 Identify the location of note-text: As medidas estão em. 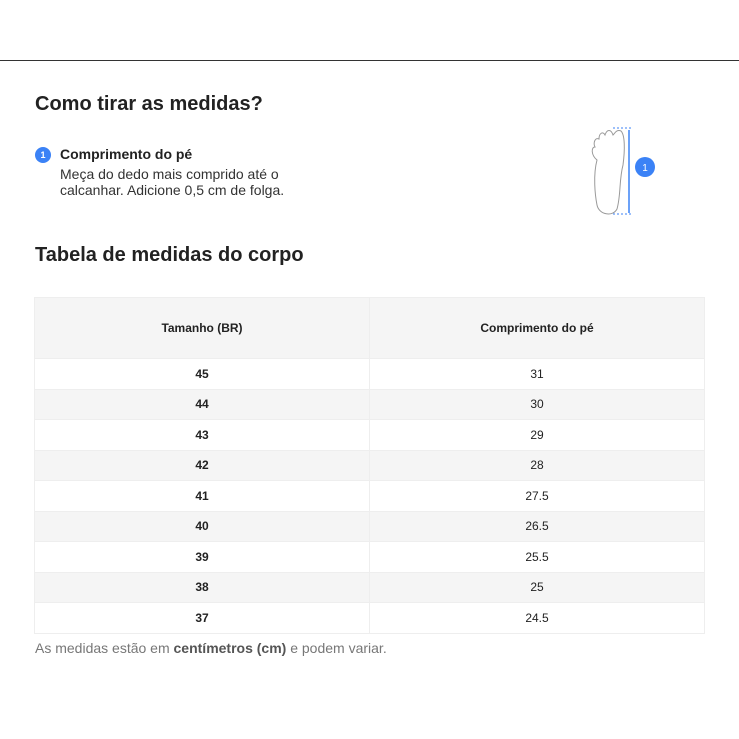
(104, 648).